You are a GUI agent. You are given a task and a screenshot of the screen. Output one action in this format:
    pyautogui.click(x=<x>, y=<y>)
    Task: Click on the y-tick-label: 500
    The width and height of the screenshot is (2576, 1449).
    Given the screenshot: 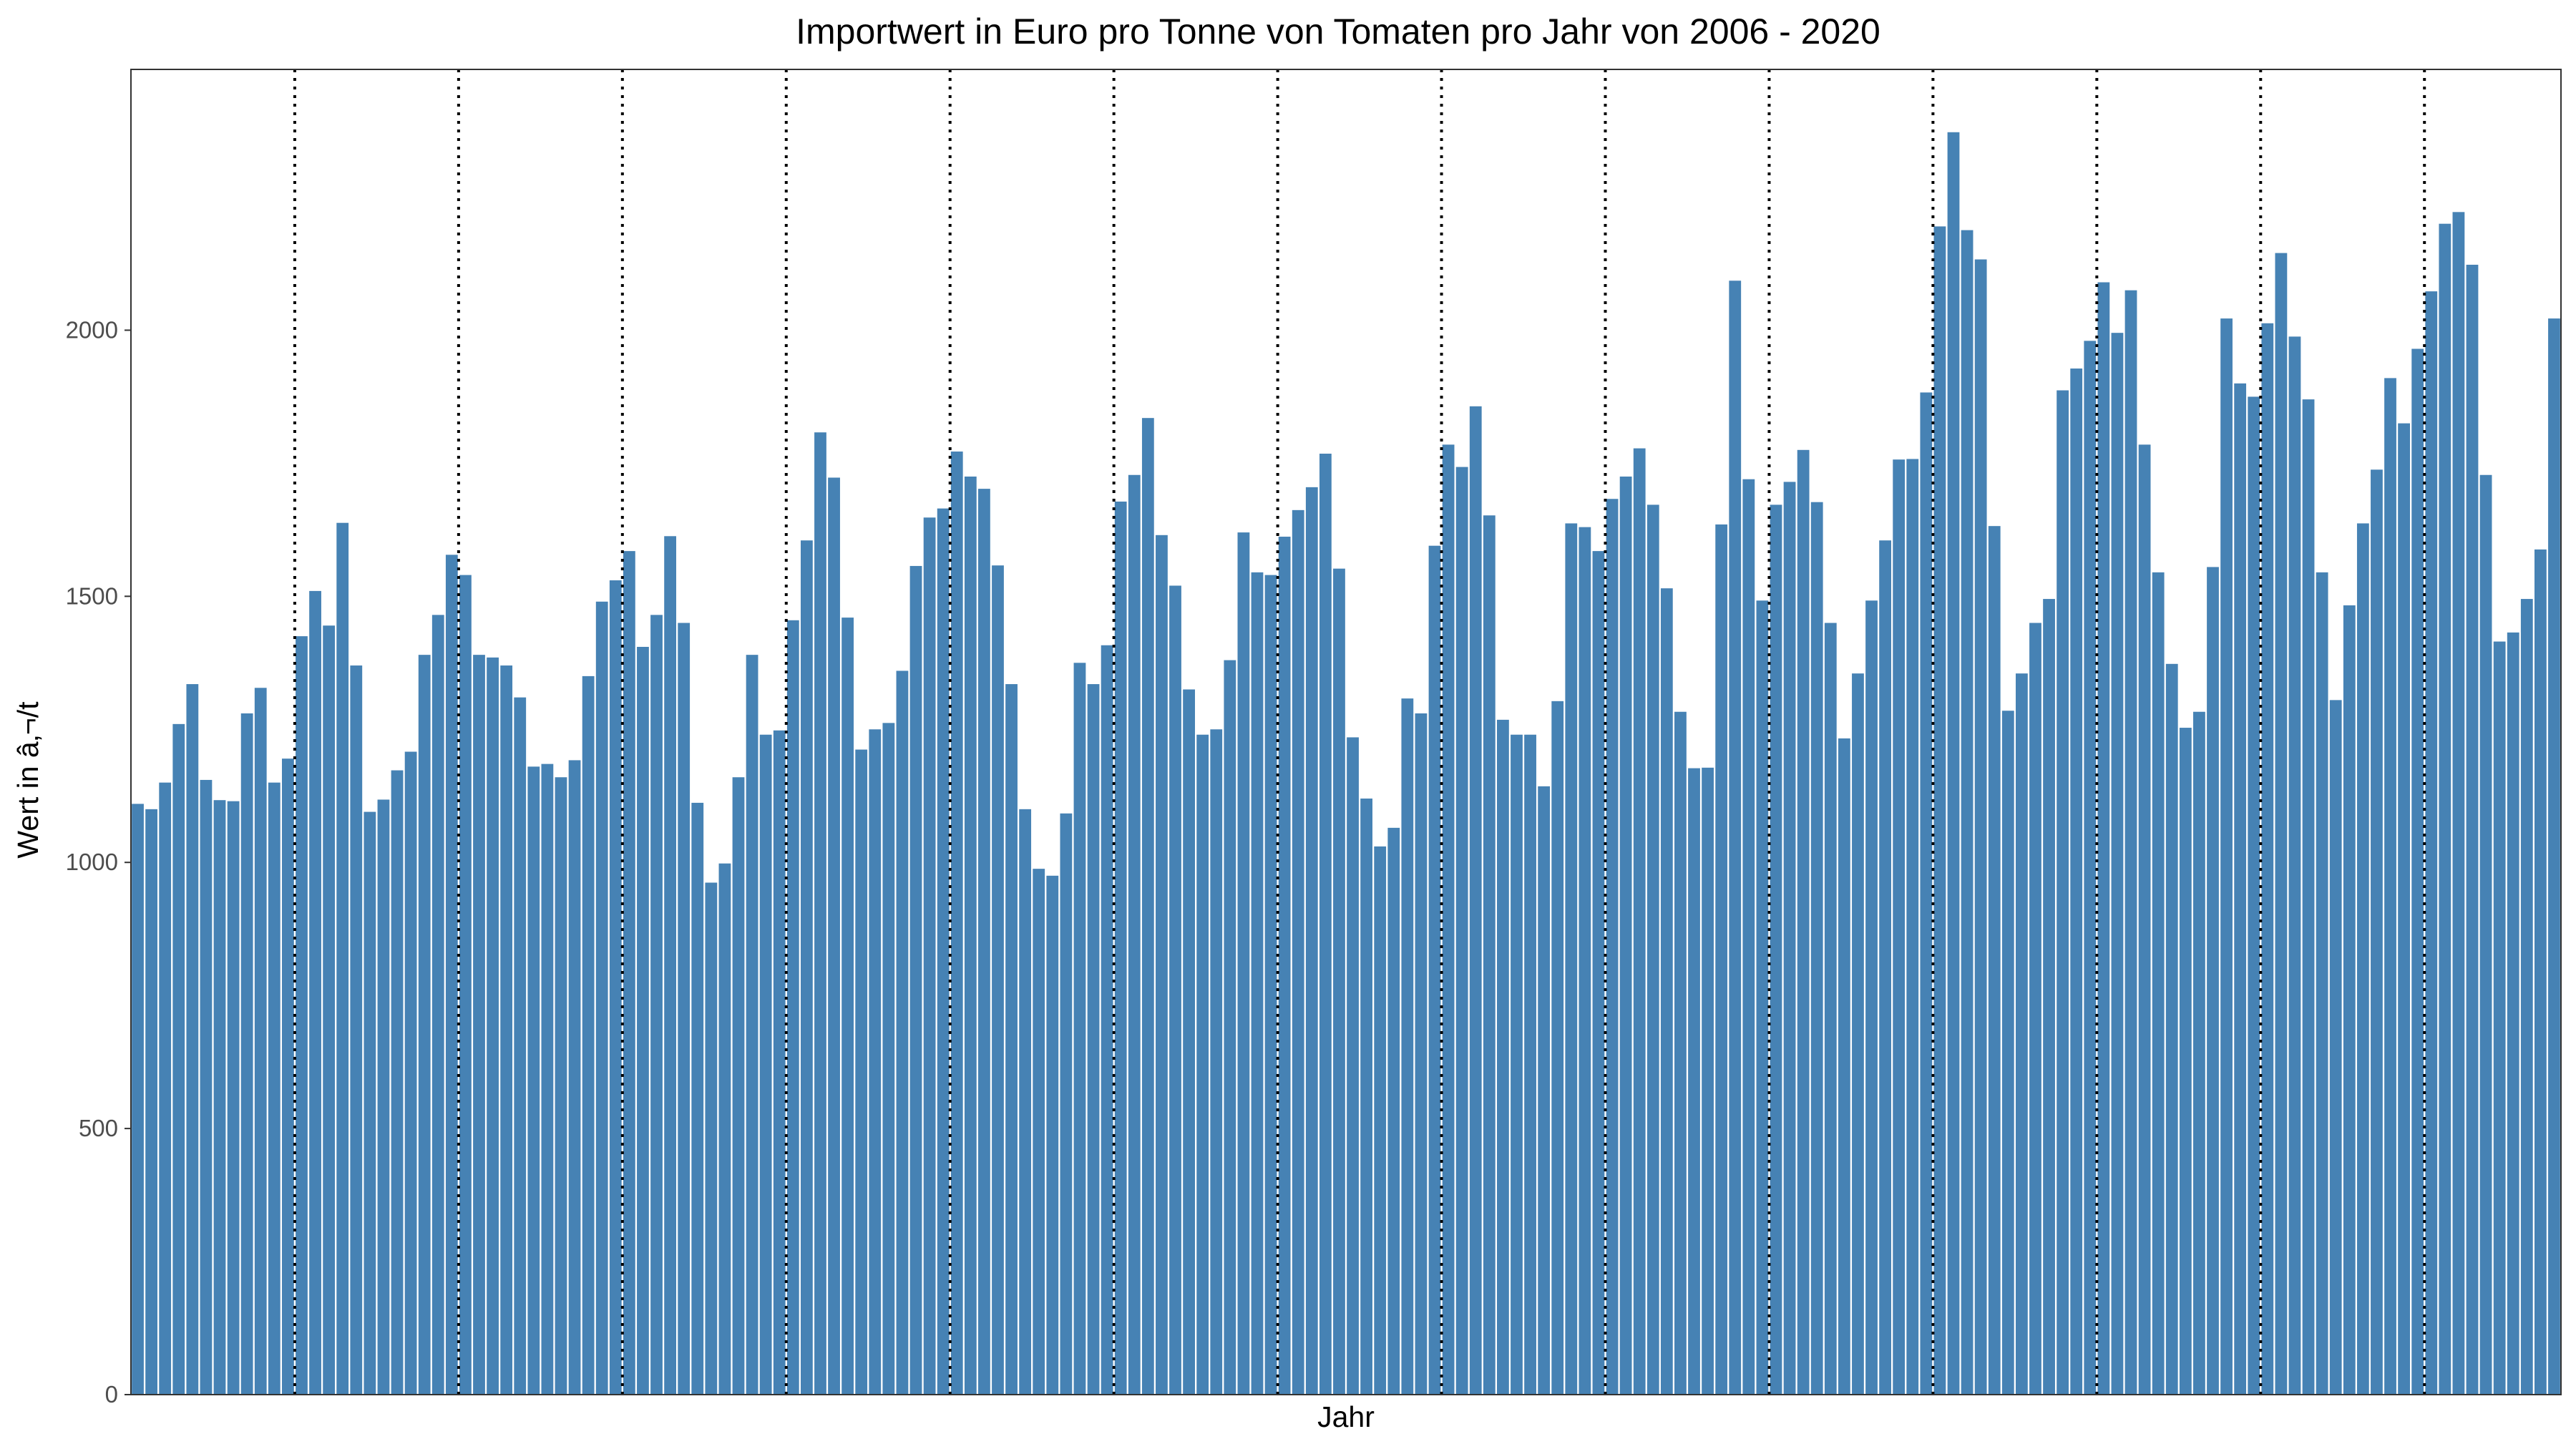 What is the action you would take?
    pyautogui.click(x=98, y=1128)
    